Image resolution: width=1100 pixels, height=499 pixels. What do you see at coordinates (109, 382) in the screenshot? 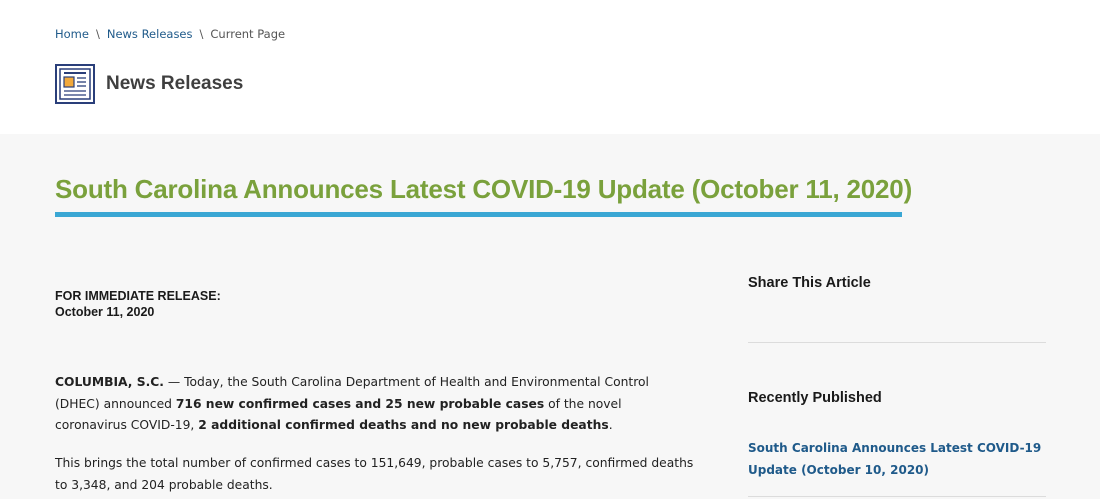
I see `dateline: COLUMBIA, S.C.` at bounding box center [109, 382].